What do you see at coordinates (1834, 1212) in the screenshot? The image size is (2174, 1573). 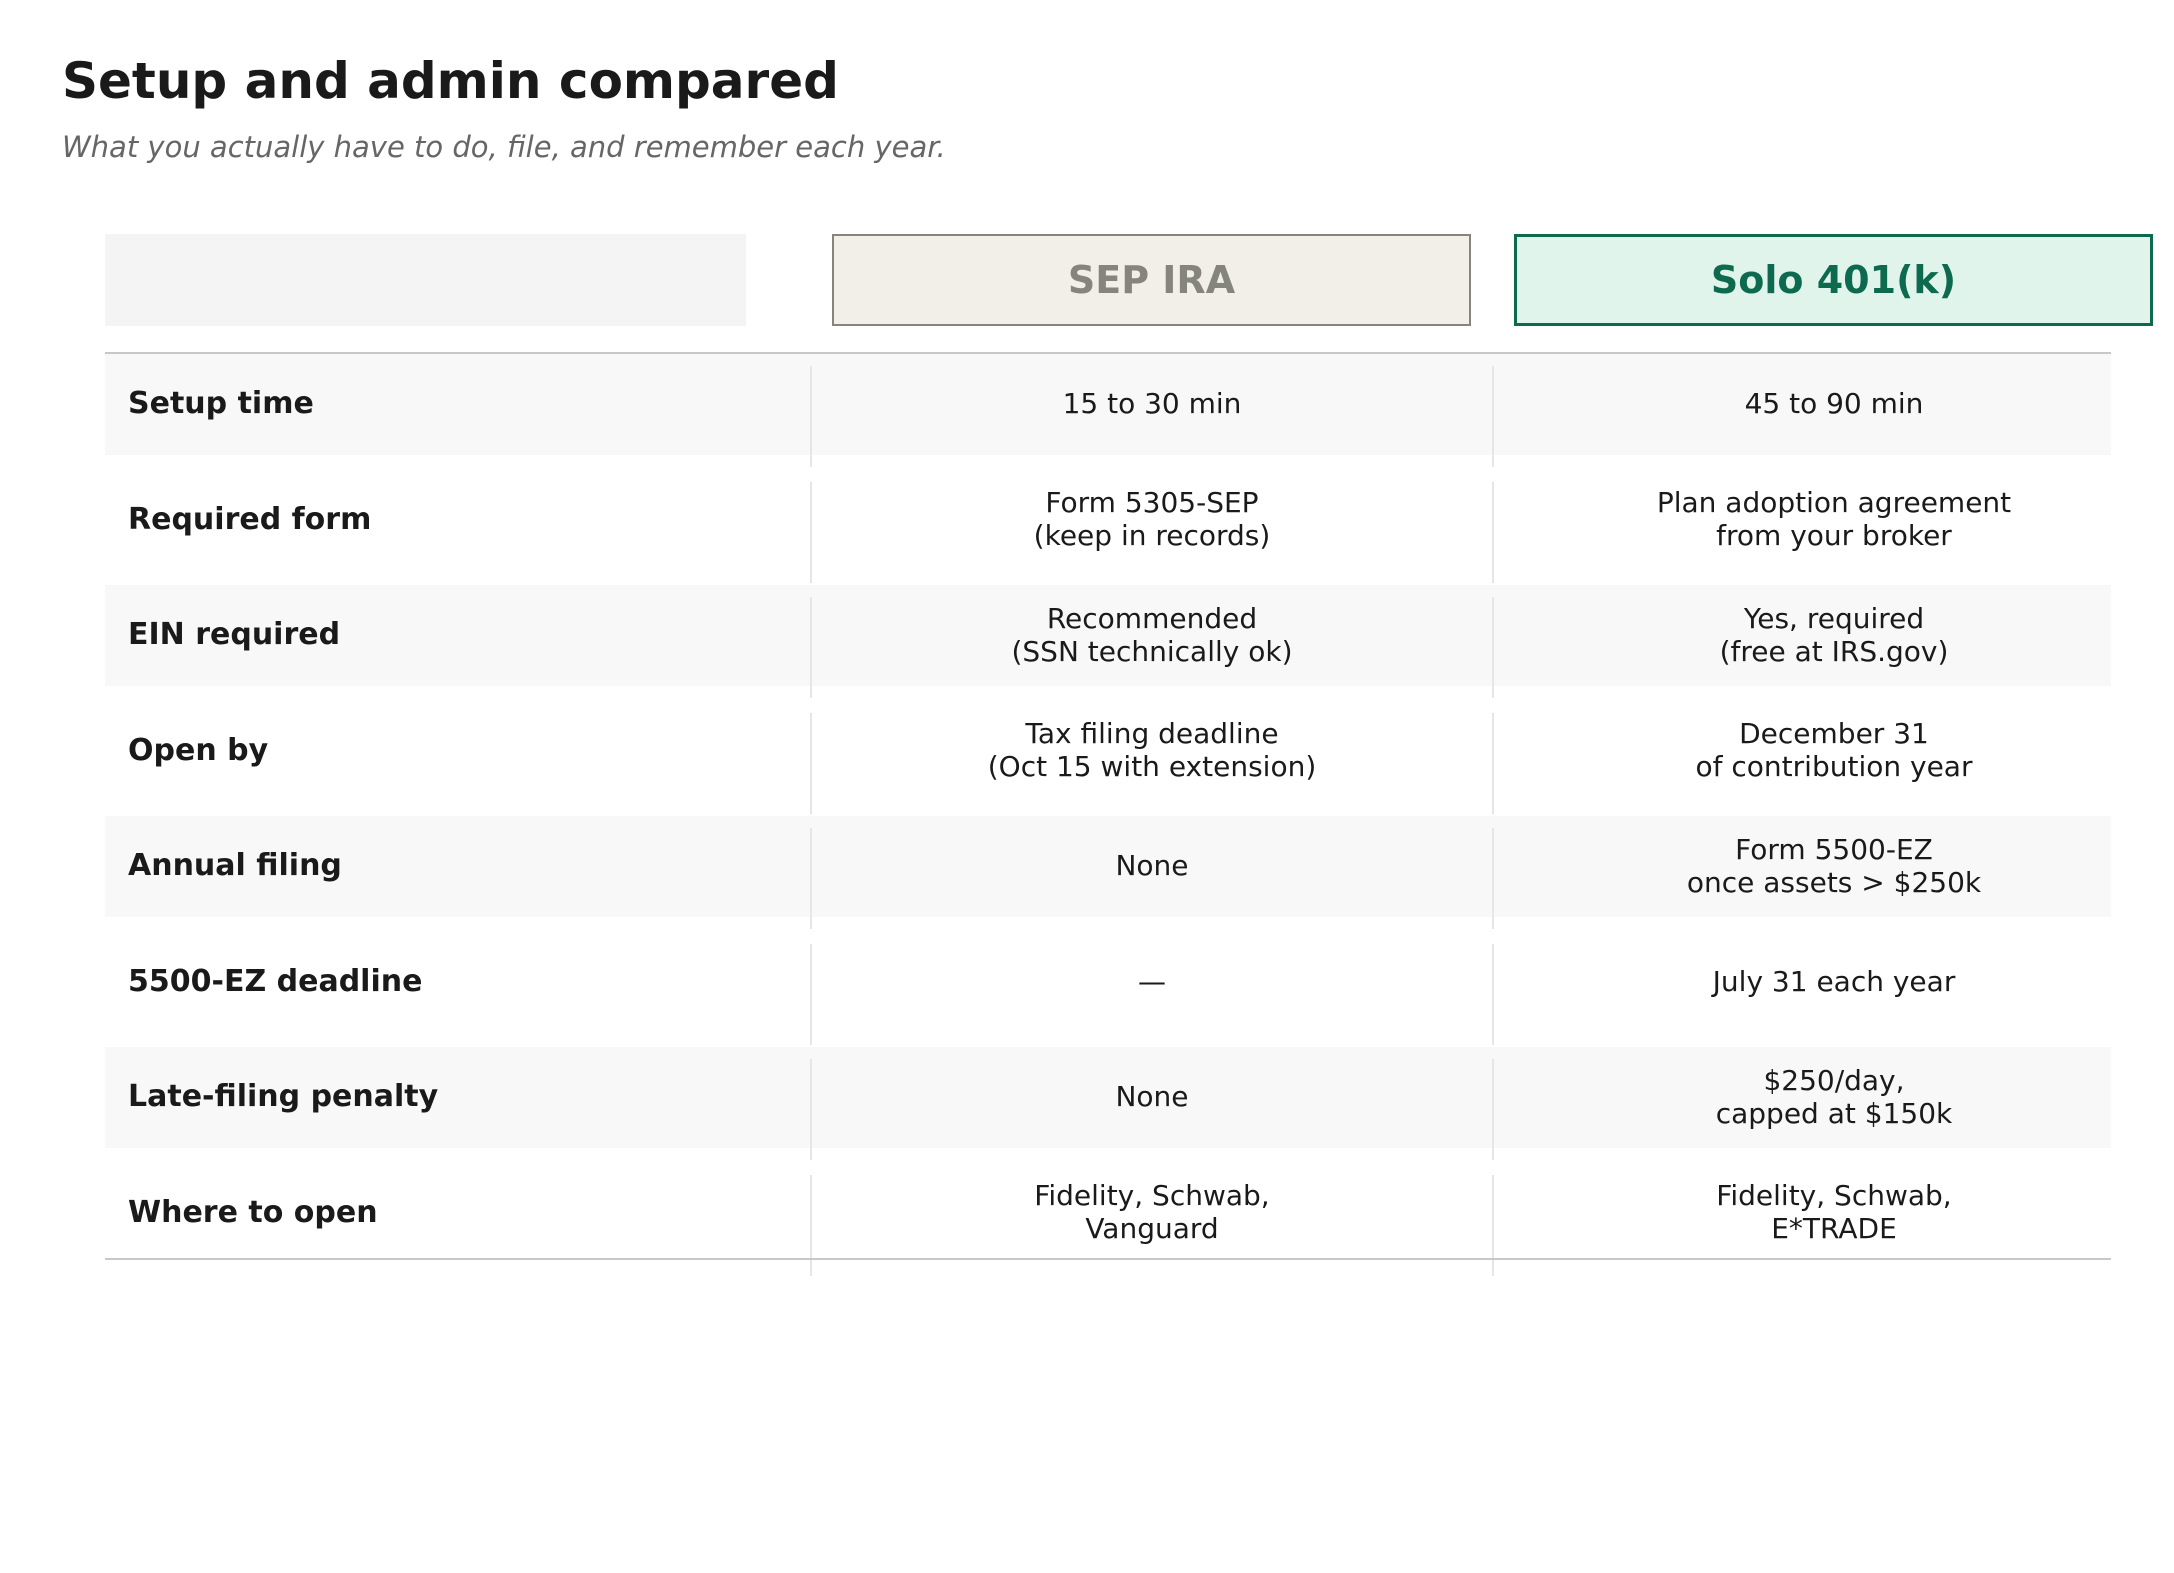 I see `cell: Fidelity, Schwab, E*TRADE` at bounding box center [1834, 1212].